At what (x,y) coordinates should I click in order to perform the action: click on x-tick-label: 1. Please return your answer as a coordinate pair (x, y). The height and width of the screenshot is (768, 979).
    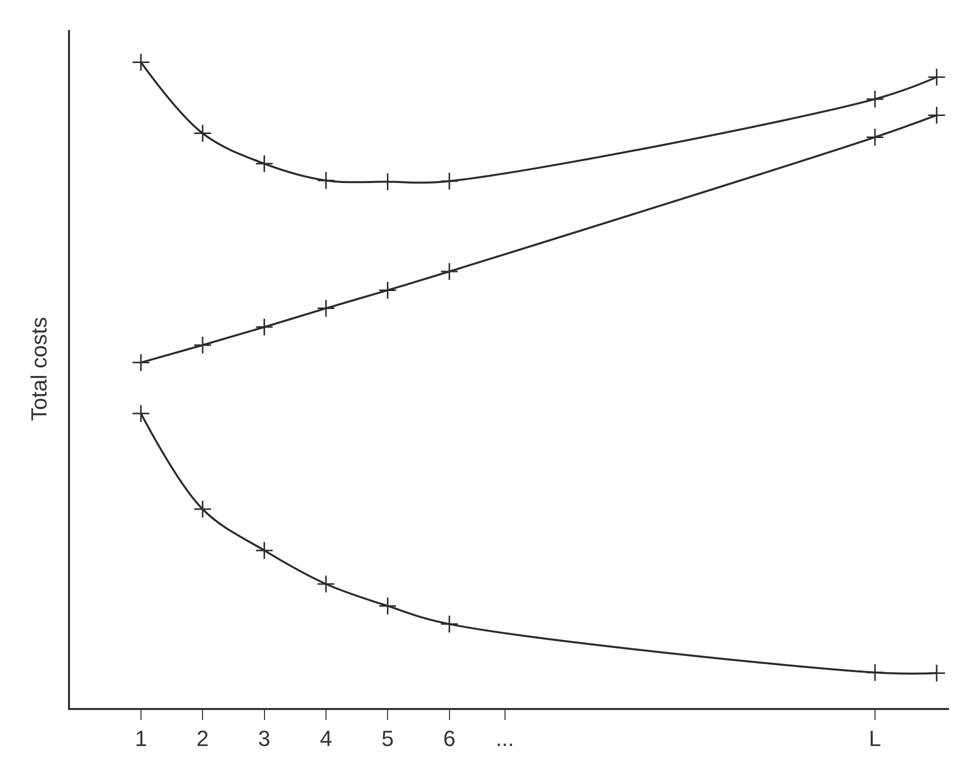
    Looking at the image, I should click on (141, 739).